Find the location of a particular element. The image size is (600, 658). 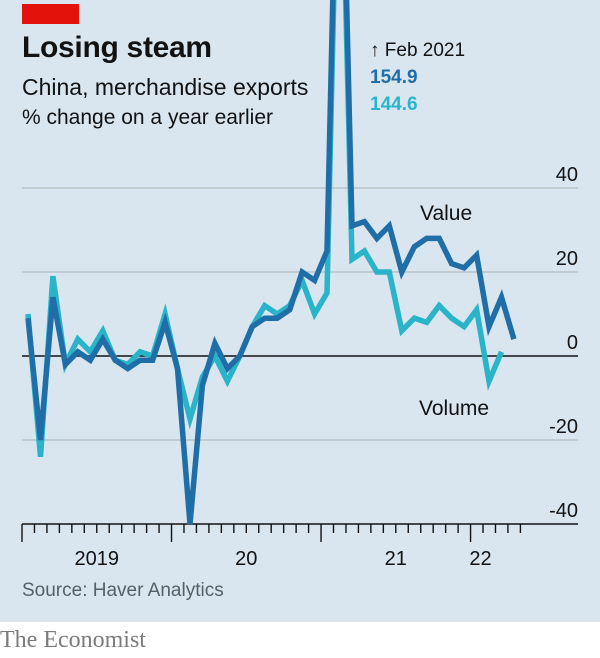

annotation-date: ↑ Feb 2021 is located at coordinates (418, 50).